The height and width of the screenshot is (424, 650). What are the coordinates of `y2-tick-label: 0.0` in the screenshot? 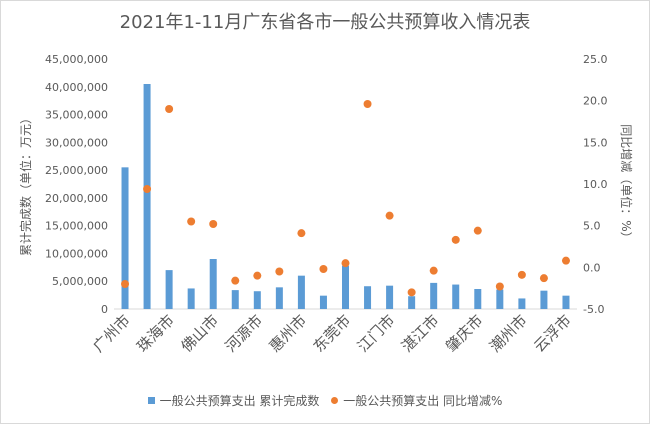 It's located at (592, 267).